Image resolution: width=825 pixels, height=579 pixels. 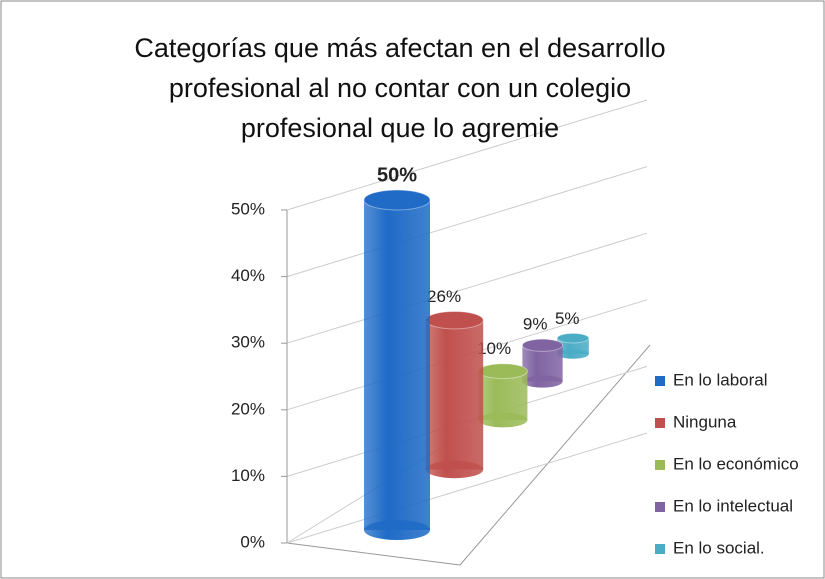 What do you see at coordinates (535, 324) in the screenshot?
I see `value-label: 9%` at bounding box center [535, 324].